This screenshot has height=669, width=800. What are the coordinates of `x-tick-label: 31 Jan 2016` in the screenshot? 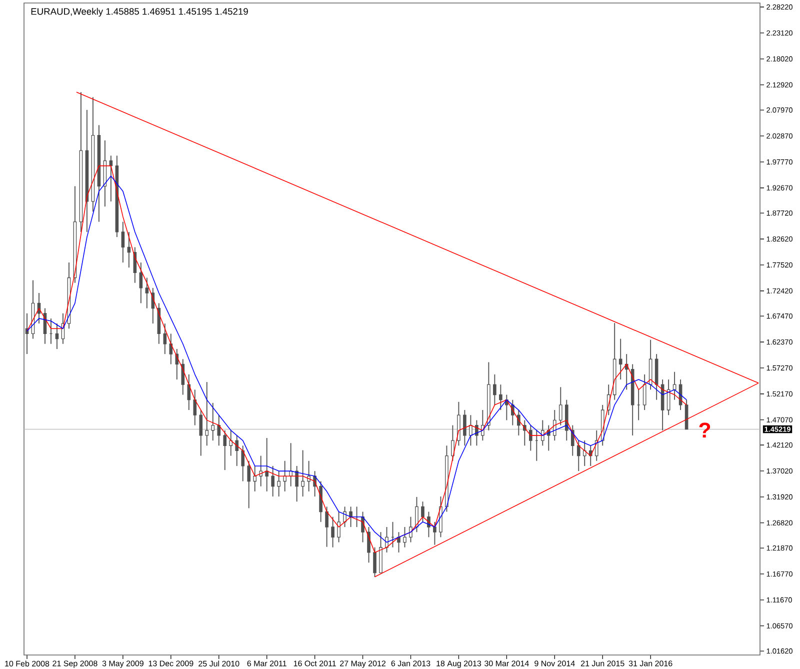 It's located at (650, 663).